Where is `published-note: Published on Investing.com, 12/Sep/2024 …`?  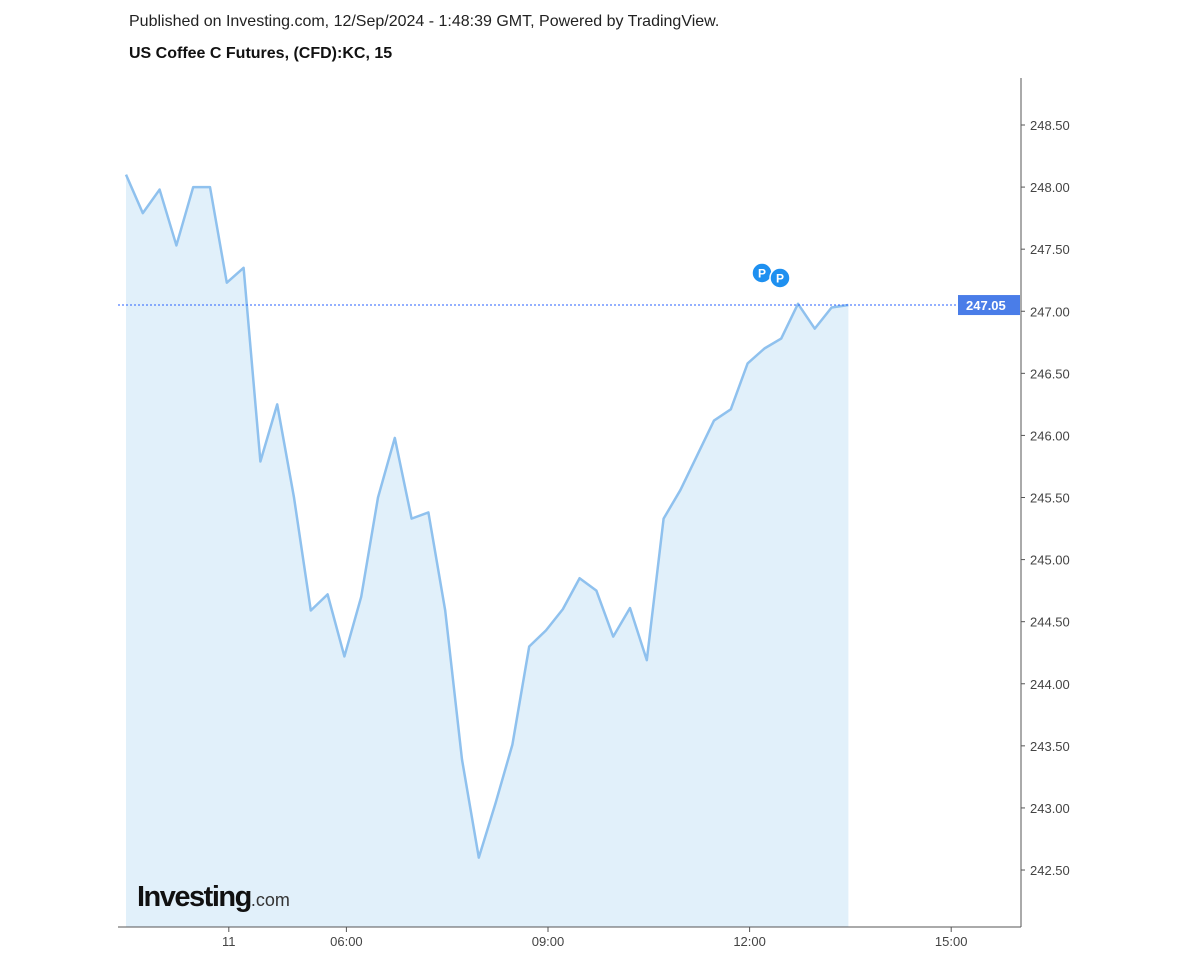 published-note: Published on Investing.com, 12/Sep/2024 … is located at coordinates (424, 21).